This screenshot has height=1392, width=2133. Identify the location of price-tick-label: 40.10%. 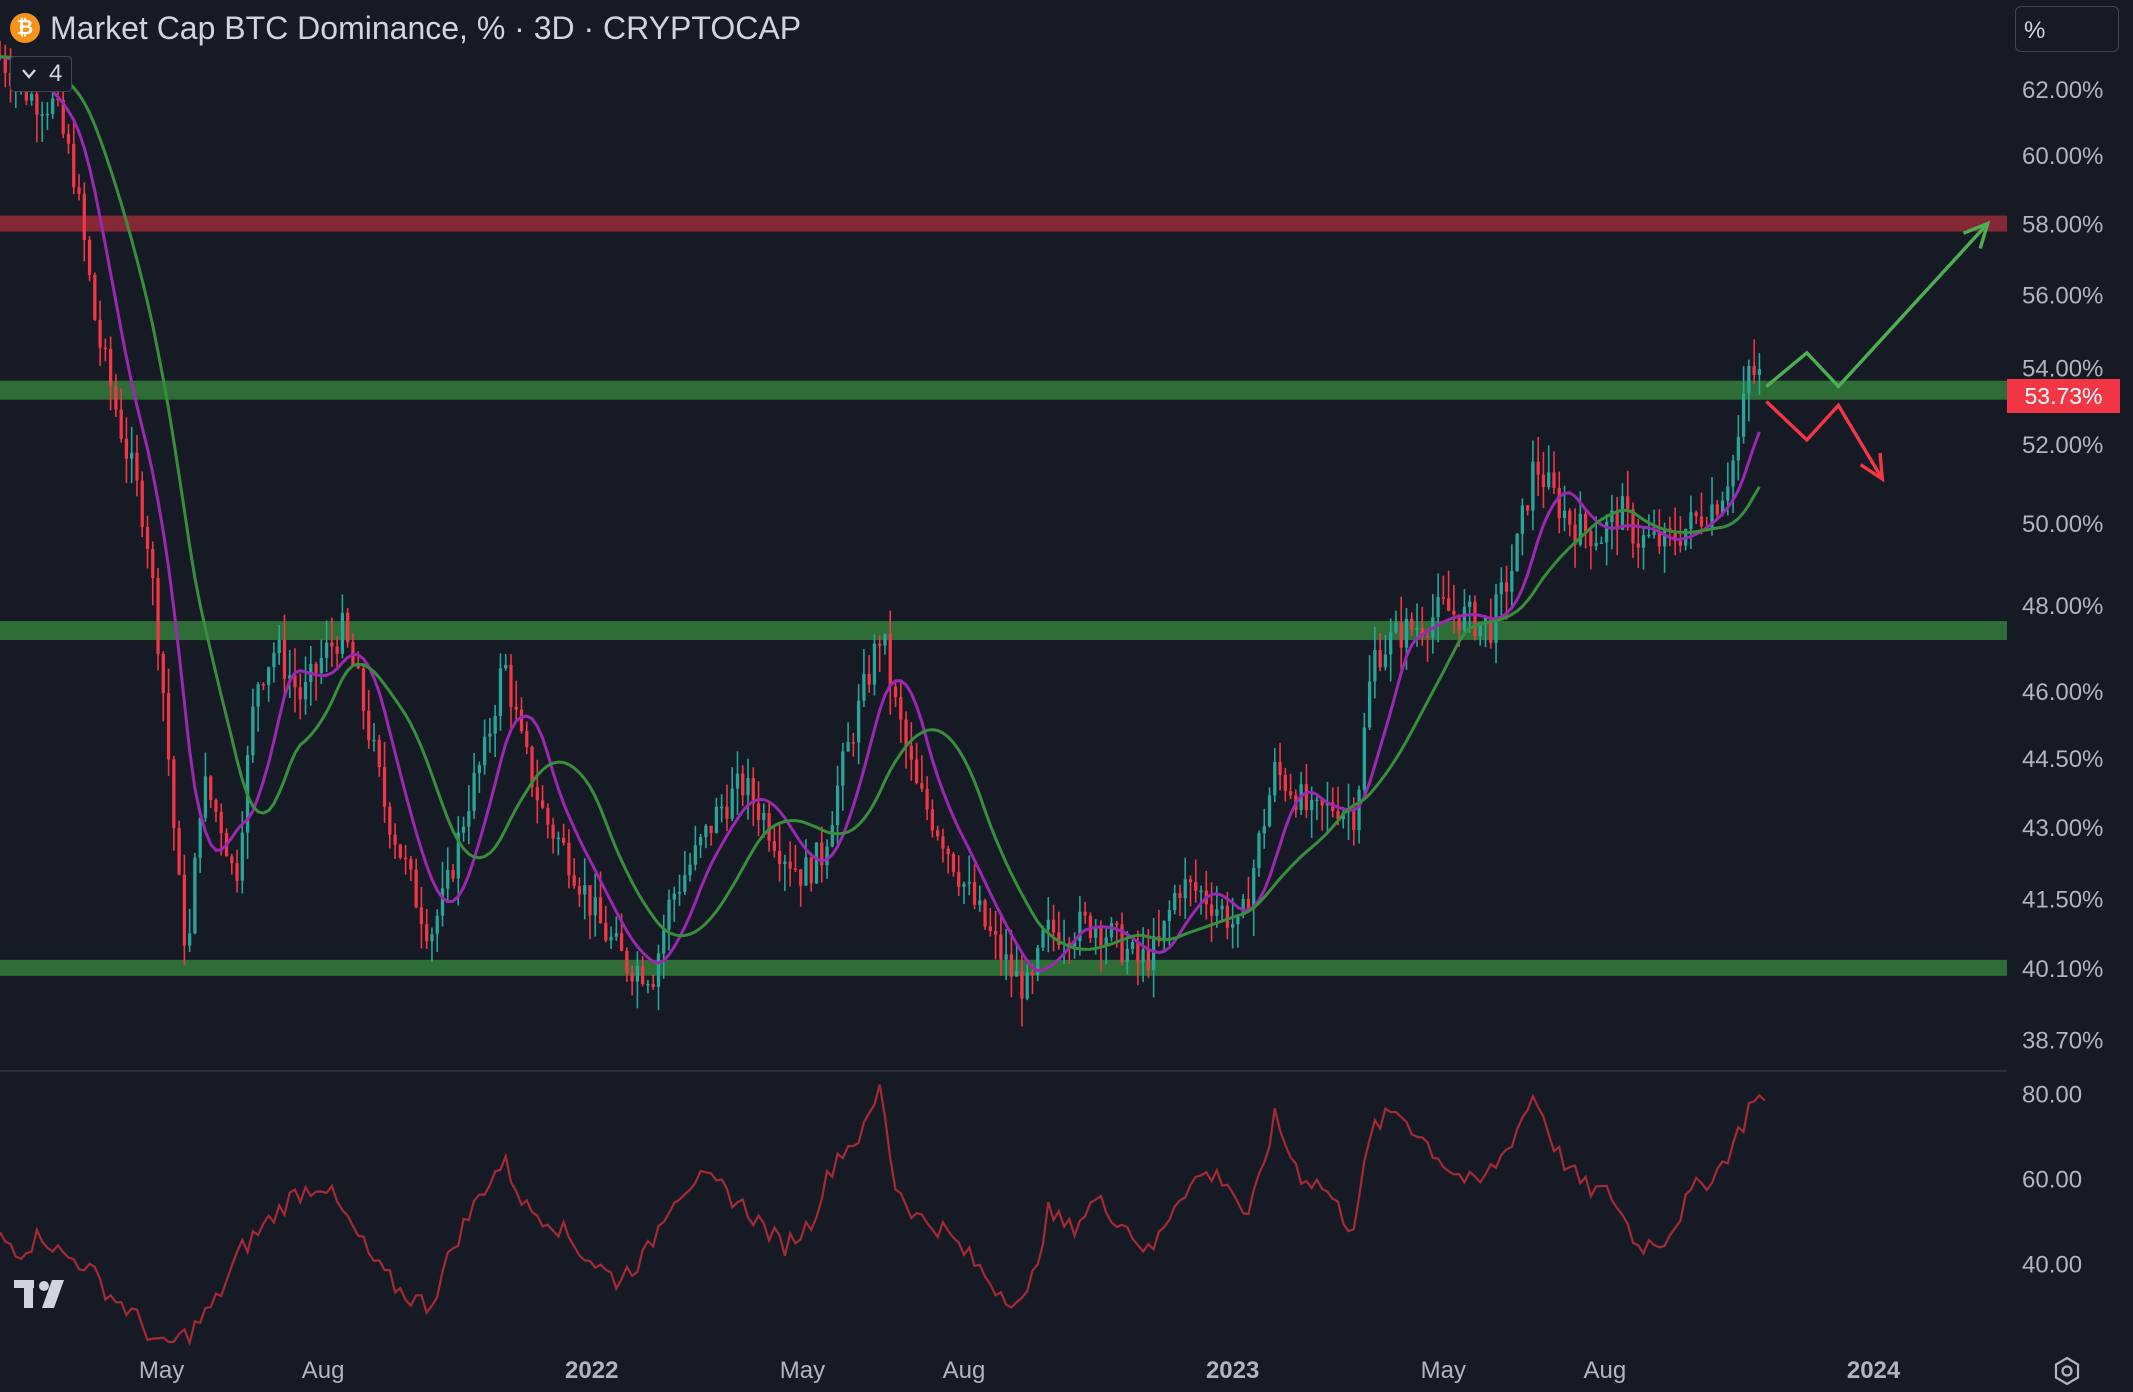
(2062, 969).